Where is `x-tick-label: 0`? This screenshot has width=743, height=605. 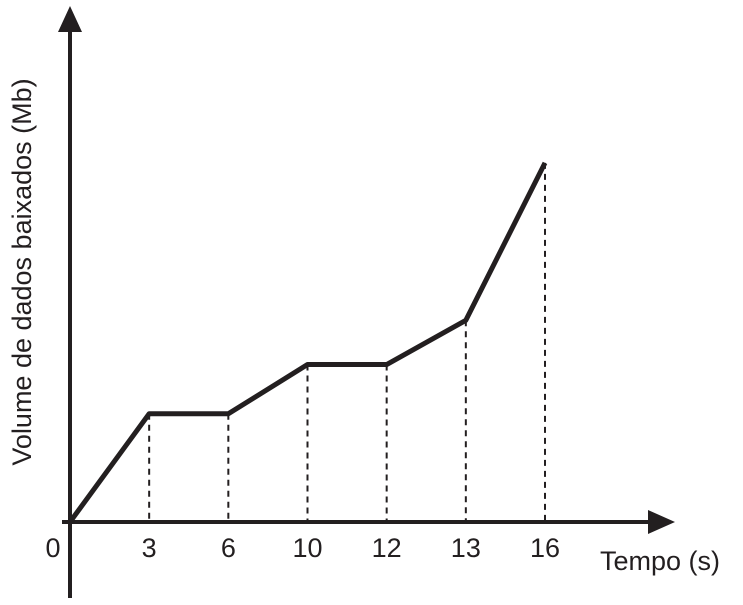
x-tick-label: 0 is located at coordinates (52, 548).